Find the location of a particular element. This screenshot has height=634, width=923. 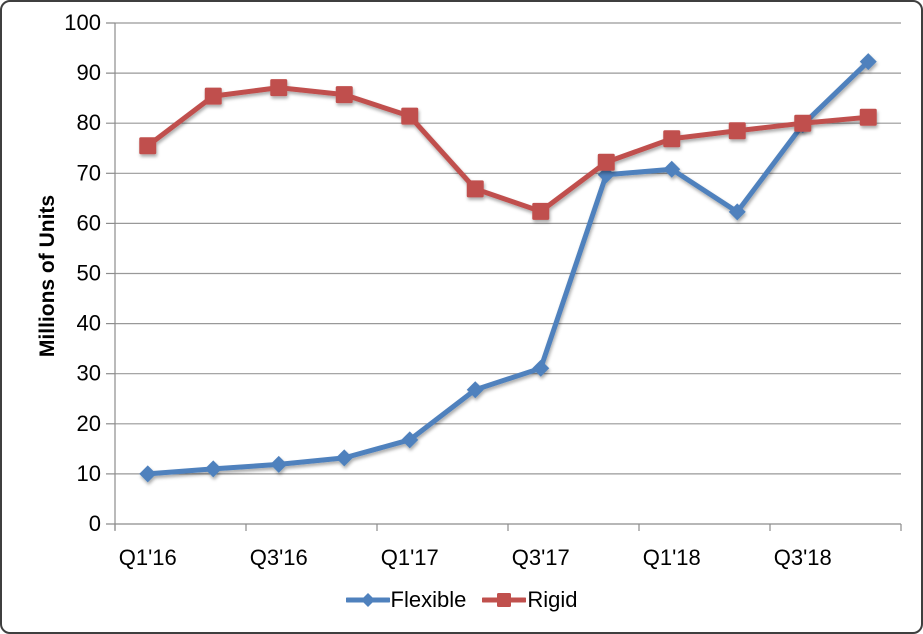

legend: Flexible Rigid is located at coordinates (461, 600).